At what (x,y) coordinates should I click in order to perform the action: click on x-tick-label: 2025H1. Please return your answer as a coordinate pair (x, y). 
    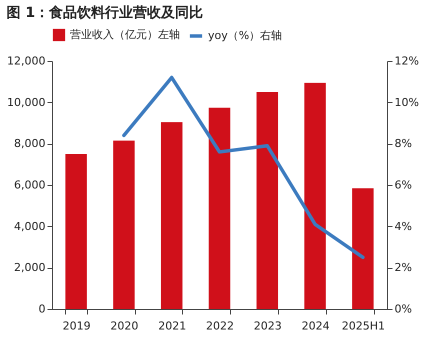
    Looking at the image, I should click on (363, 326).